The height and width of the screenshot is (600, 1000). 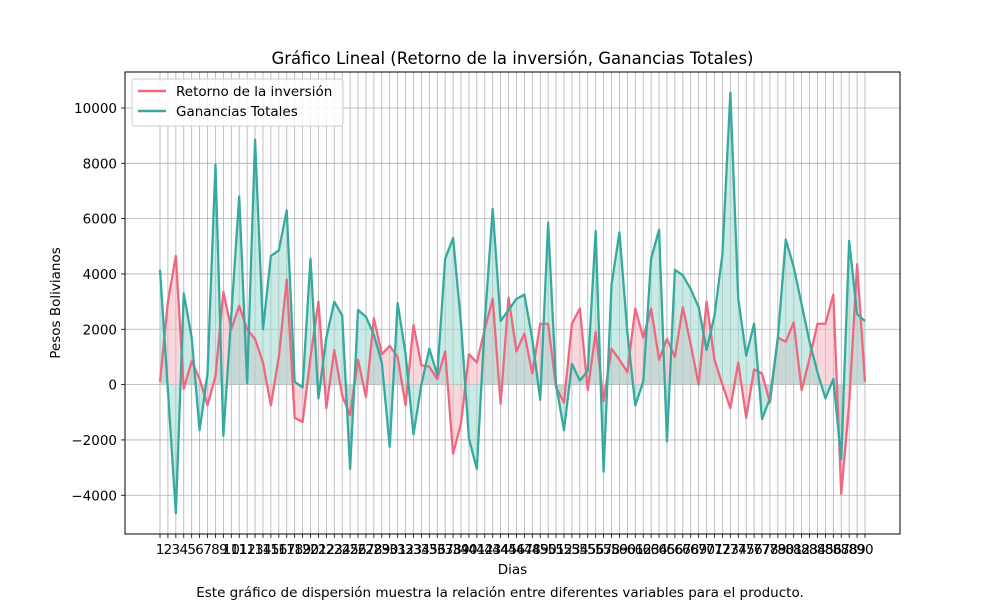 I want to click on x-tick-label: 75, so click(x=746, y=550).